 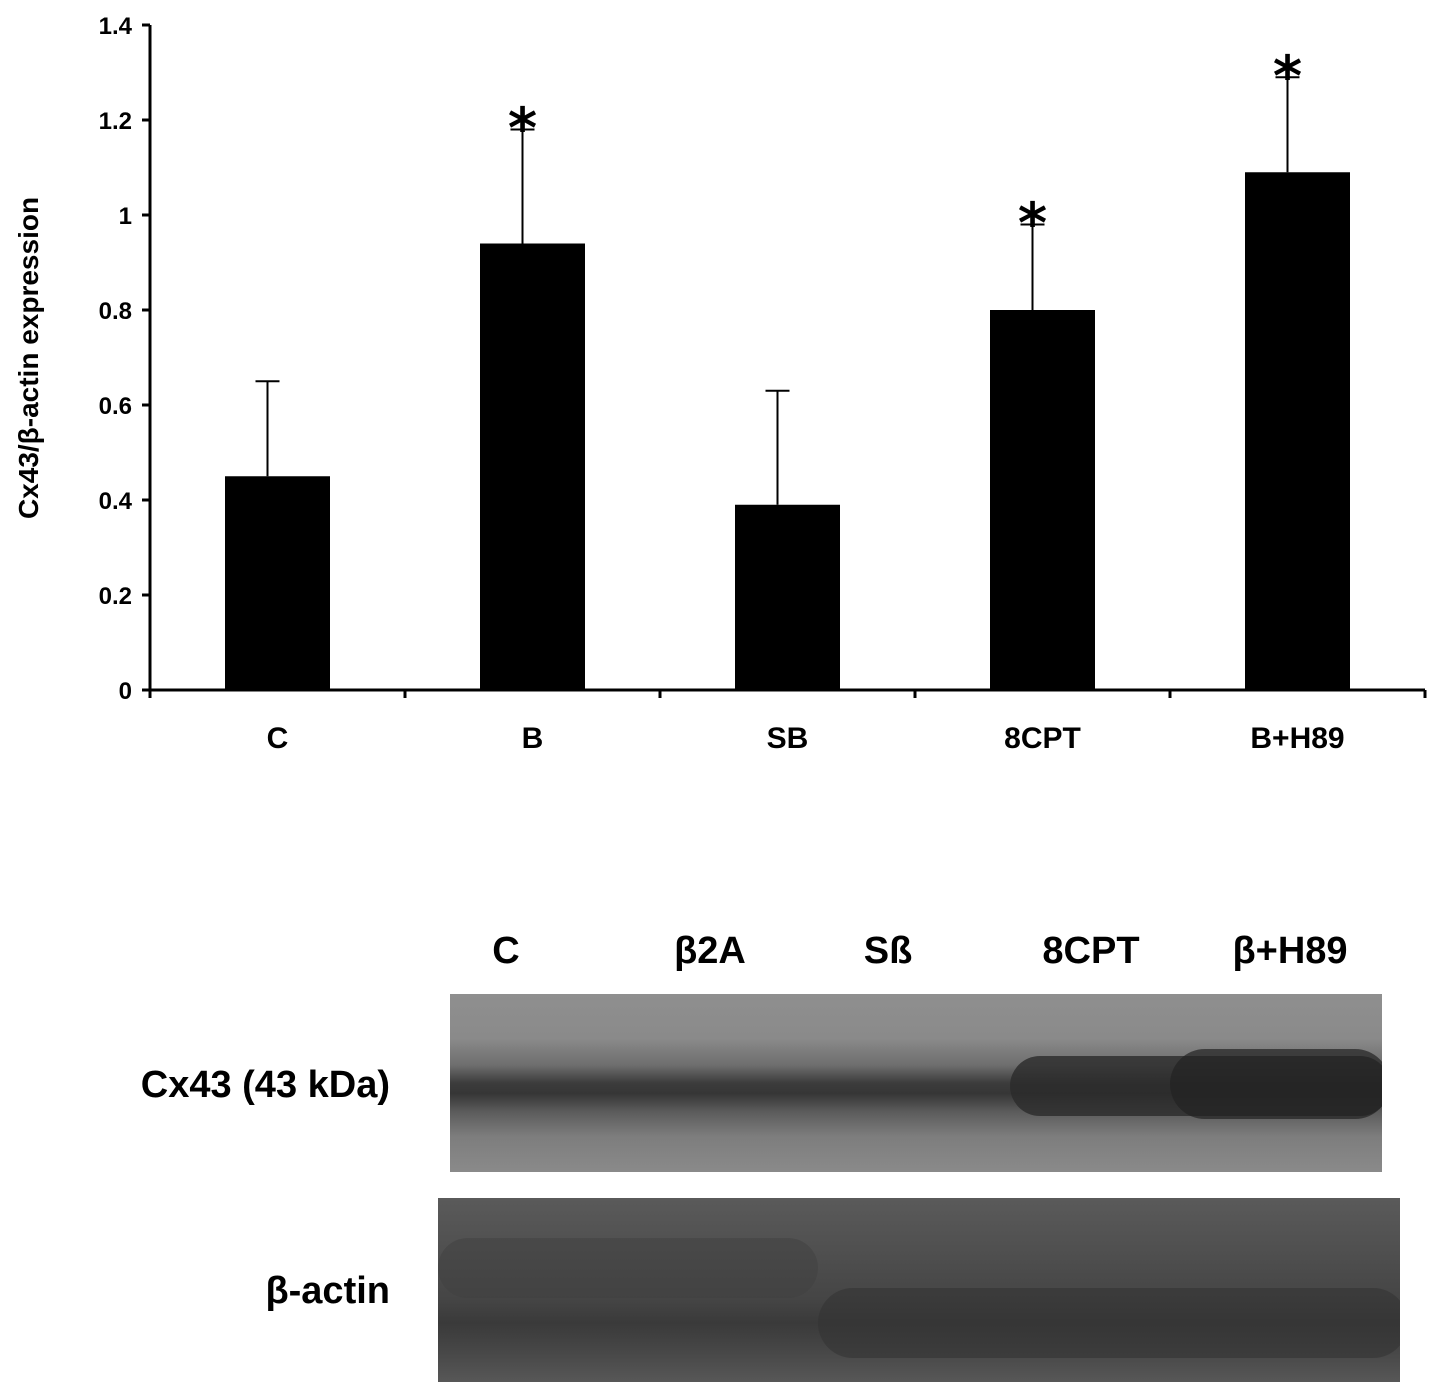 What do you see at coordinates (116, 26) in the screenshot?
I see `y-tick-label: 1.4` at bounding box center [116, 26].